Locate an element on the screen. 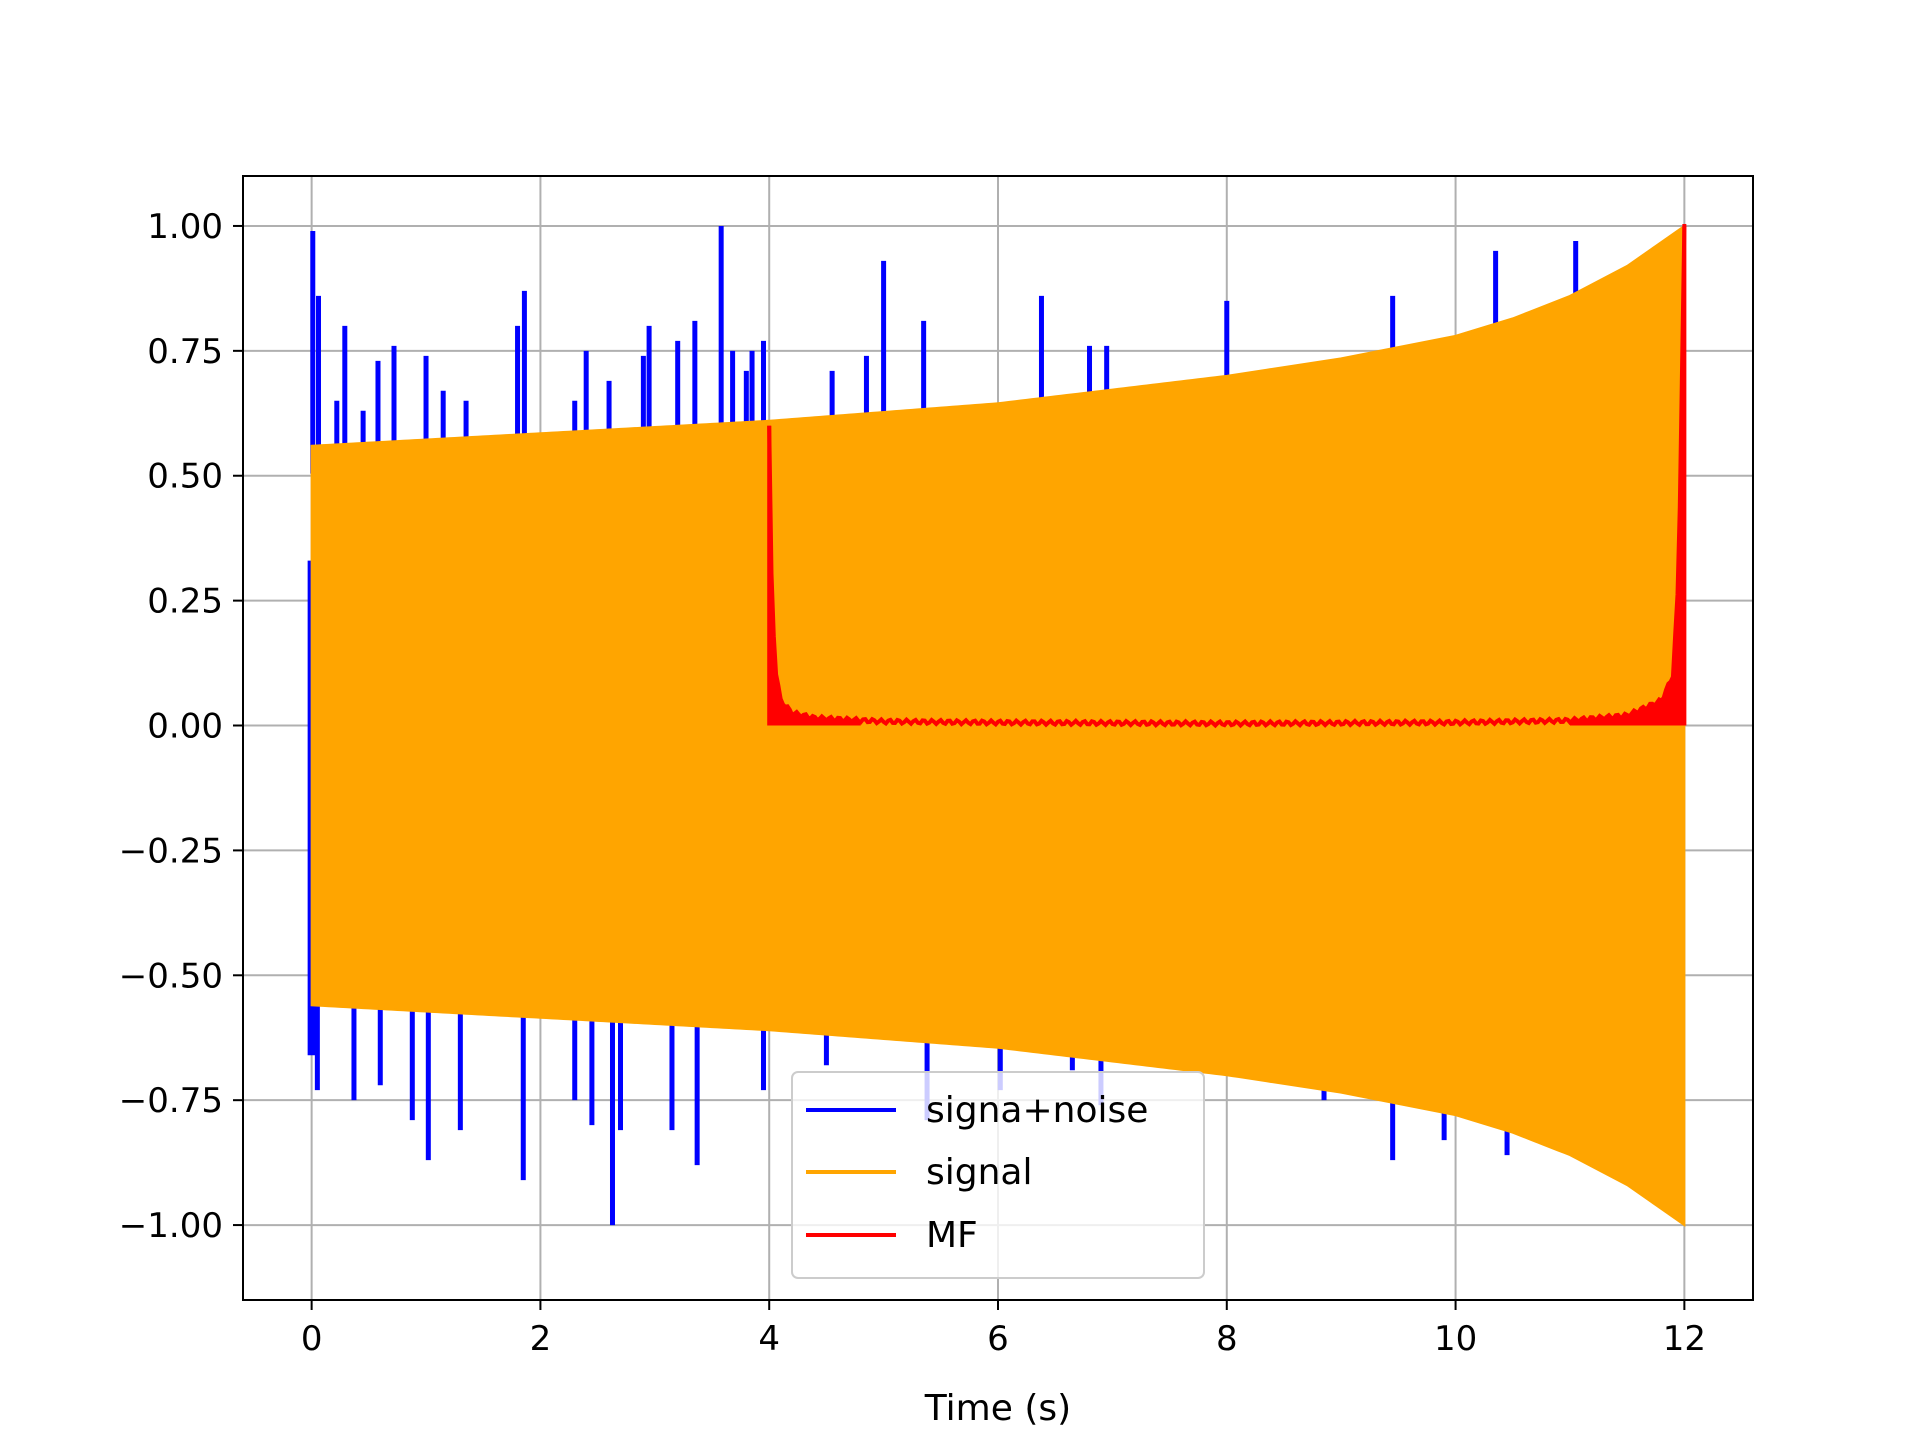 The height and width of the screenshot is (1440, 1920). x-tick-label: 4 is located at coordinates (769, 1339).